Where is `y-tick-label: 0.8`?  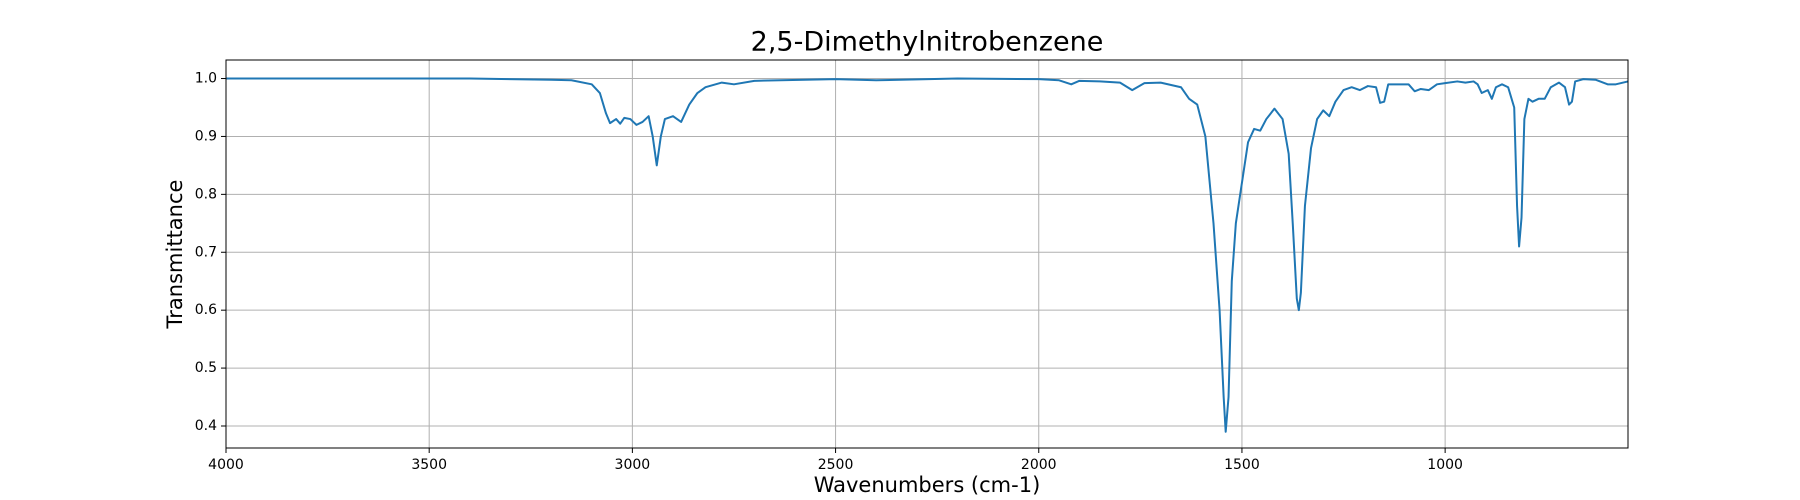
y-tick-label: 0.8 is located at coordinates (206, 194).